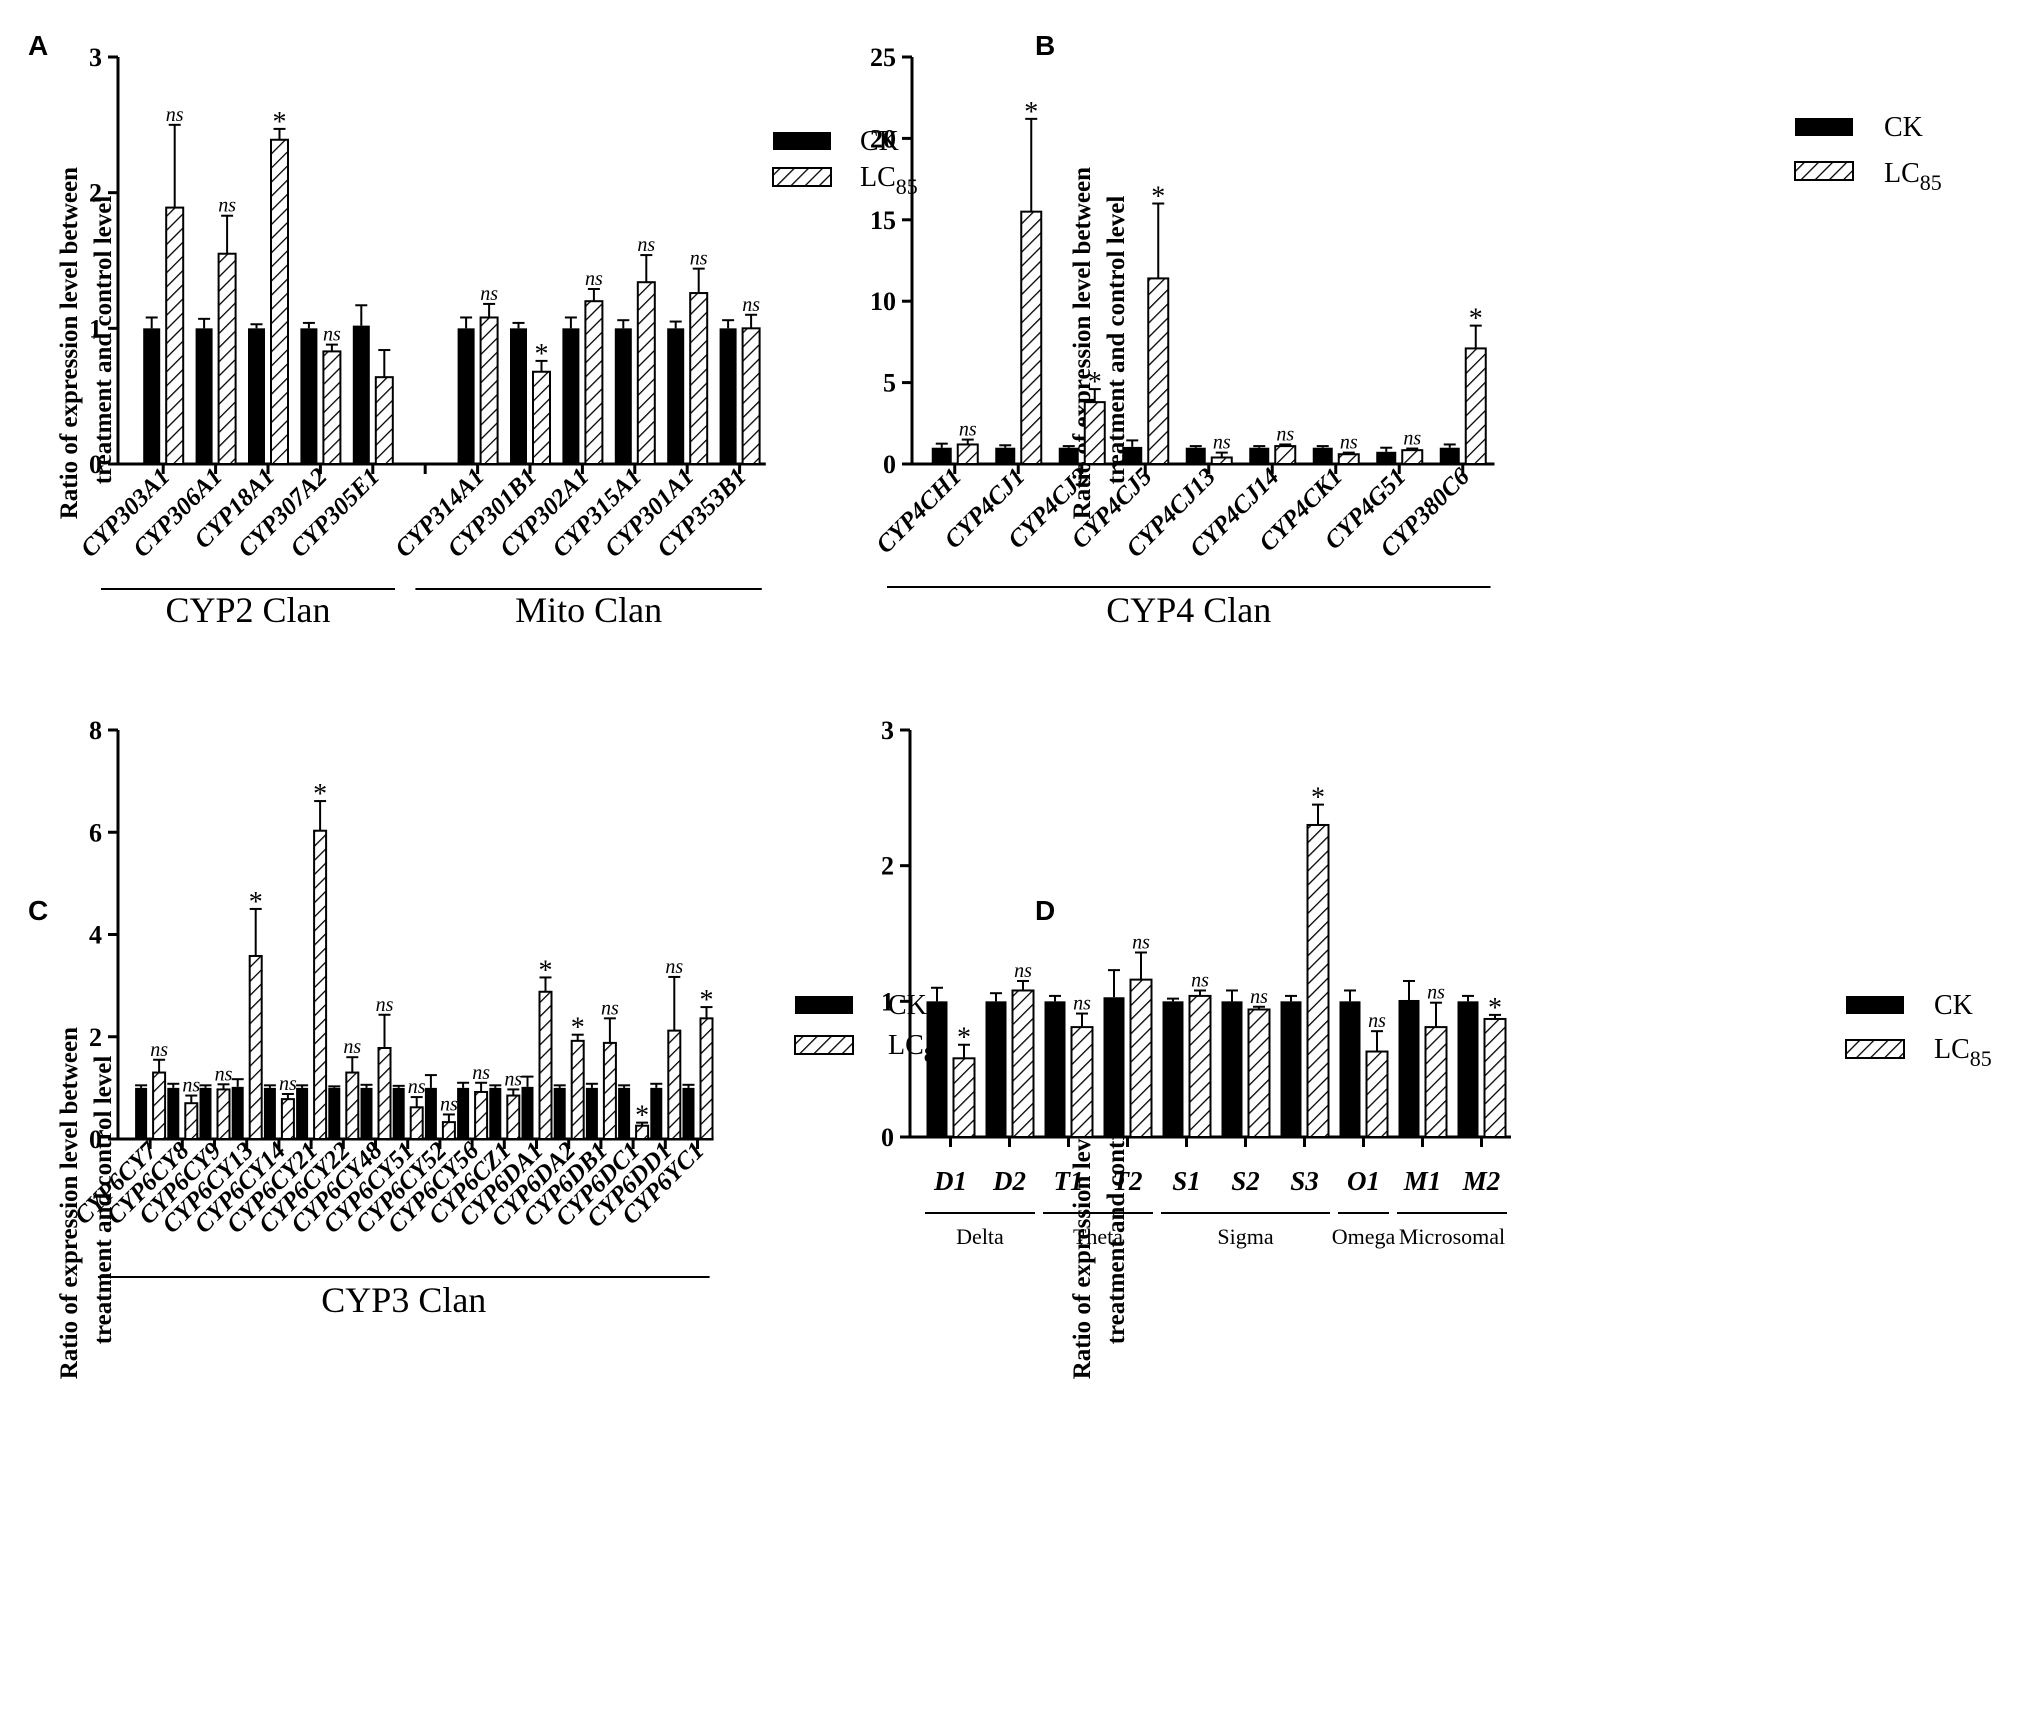 The image size is (2033, 1729). What do you see at coordinates (1824, 127) in the screenshot?
I see `legend-ck-swatch-b` at bounding box center [1824, 127].